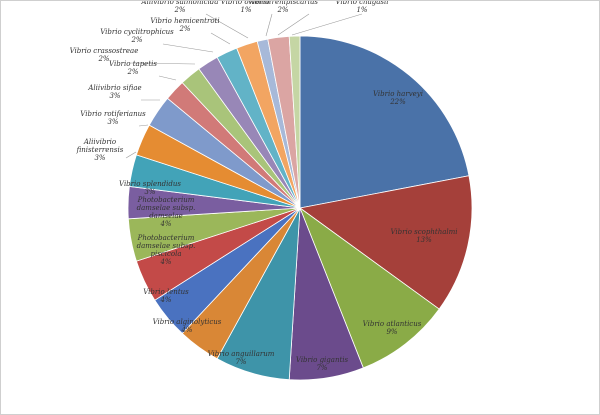 This screenshot has height=415, width=600. Describe the element at coordinates (184, 25) in the screenshot. I see `label-vibrio-hemicentroti: Vibrio hemicentroti 2%` at that location.